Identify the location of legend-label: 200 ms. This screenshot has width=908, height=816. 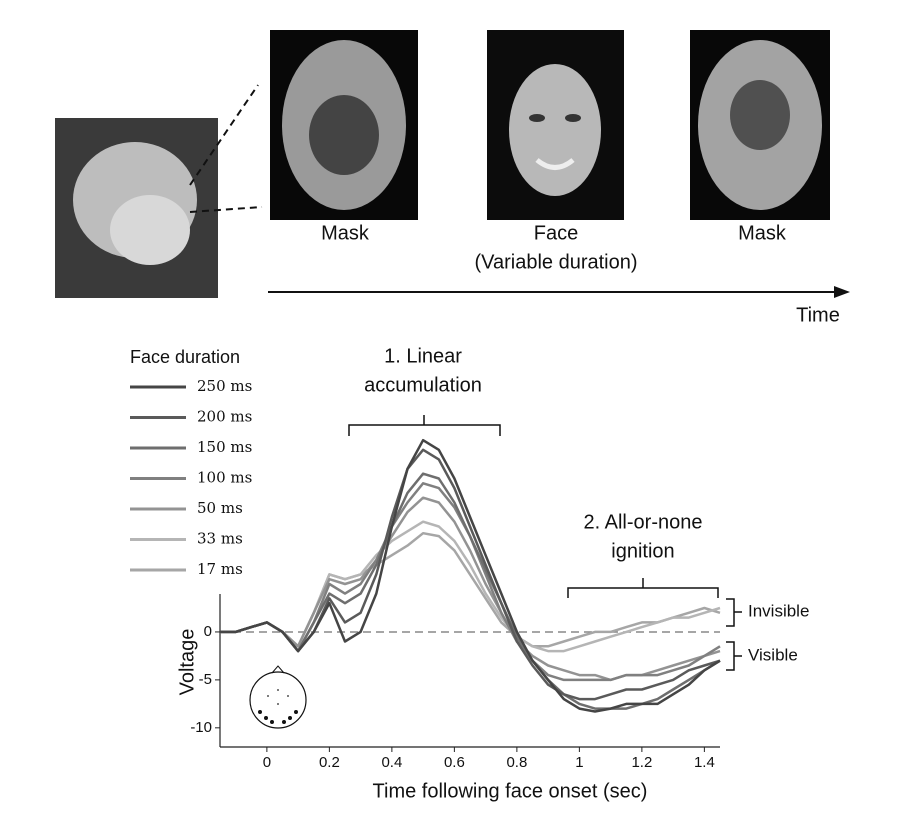
(224, 417).